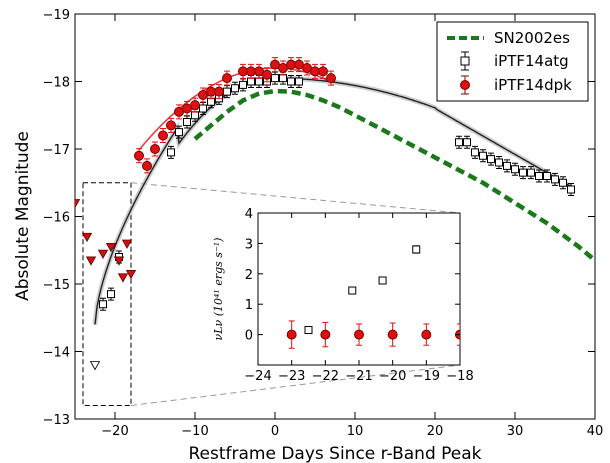 This screenshot has height=463, width=610. I want to click on inset-x-tick-label: −24, so click(257, 376).